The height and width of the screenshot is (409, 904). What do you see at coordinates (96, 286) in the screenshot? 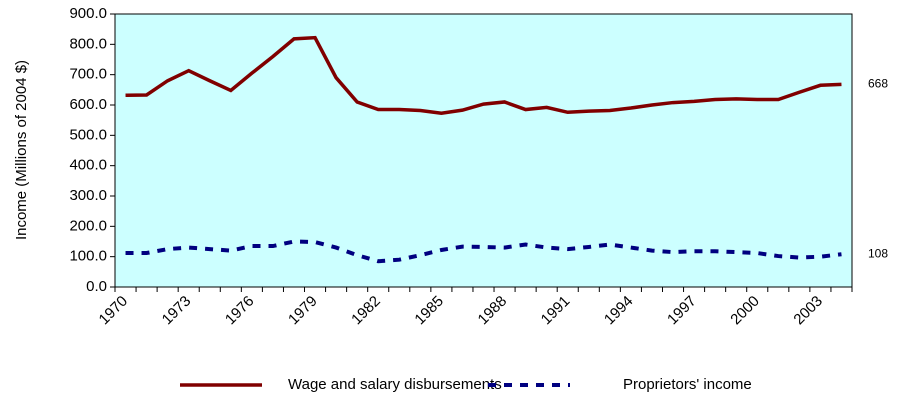
I see `y-tick-label: 0.0` at bounding box center [96, 286].